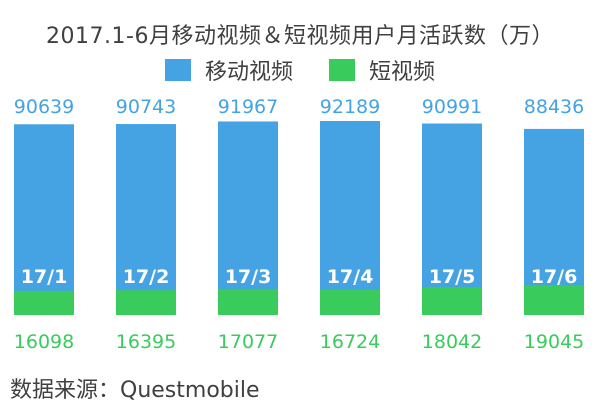  Describe the element at coordinates (554, 277) in the screenshot. I see `category-label: 17/6` at that location.